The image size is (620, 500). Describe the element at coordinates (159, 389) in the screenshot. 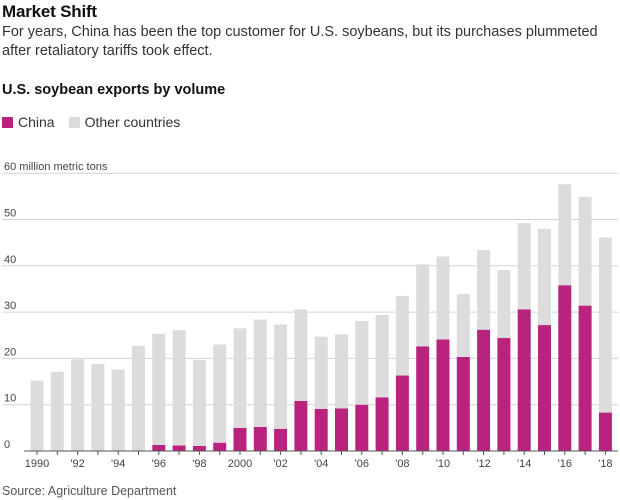

I see `bar-other-1996` at that location.